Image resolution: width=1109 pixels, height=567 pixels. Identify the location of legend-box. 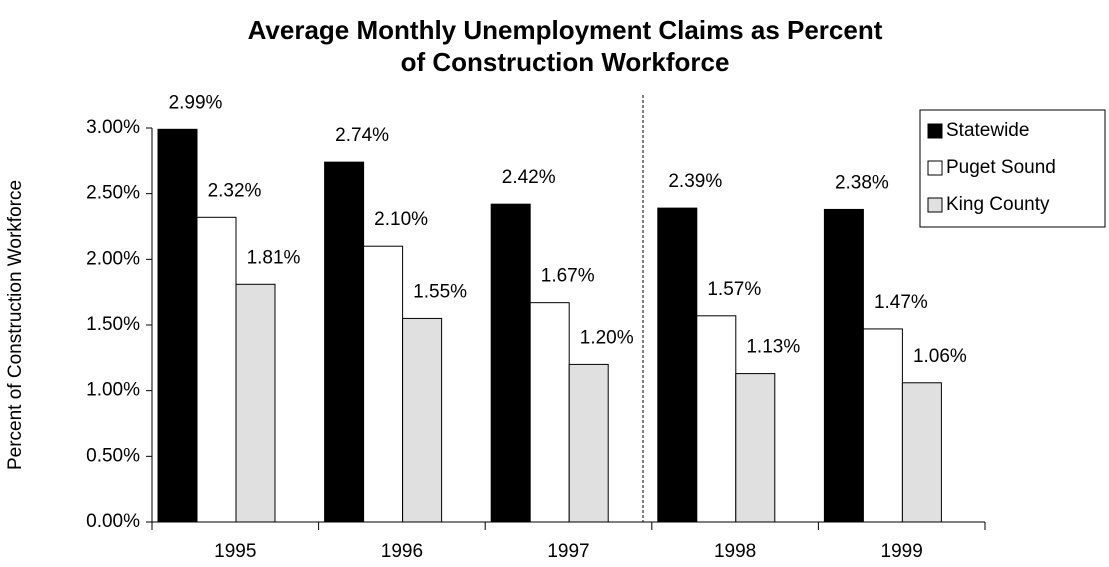
(1012, 168).